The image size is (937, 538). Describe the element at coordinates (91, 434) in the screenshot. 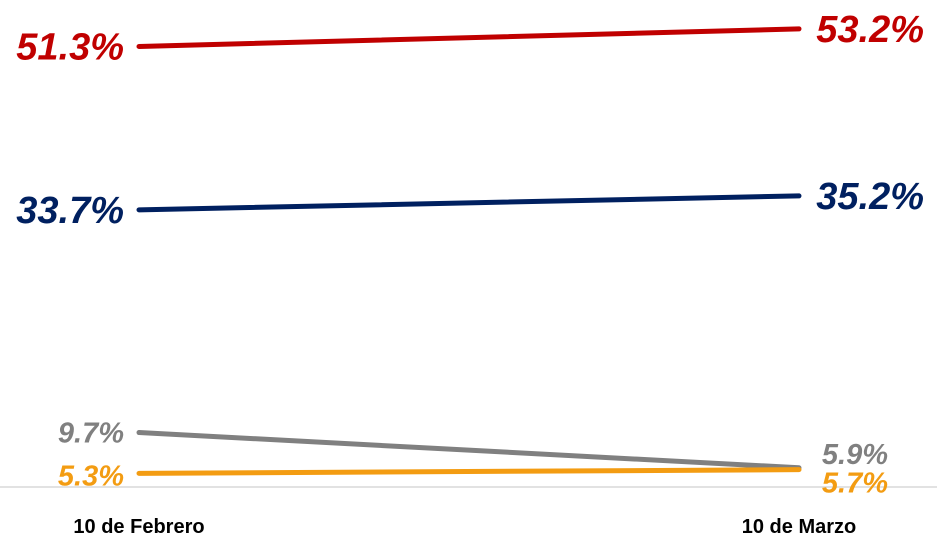

I see `series-3-start-label: 9.7%` at that location.